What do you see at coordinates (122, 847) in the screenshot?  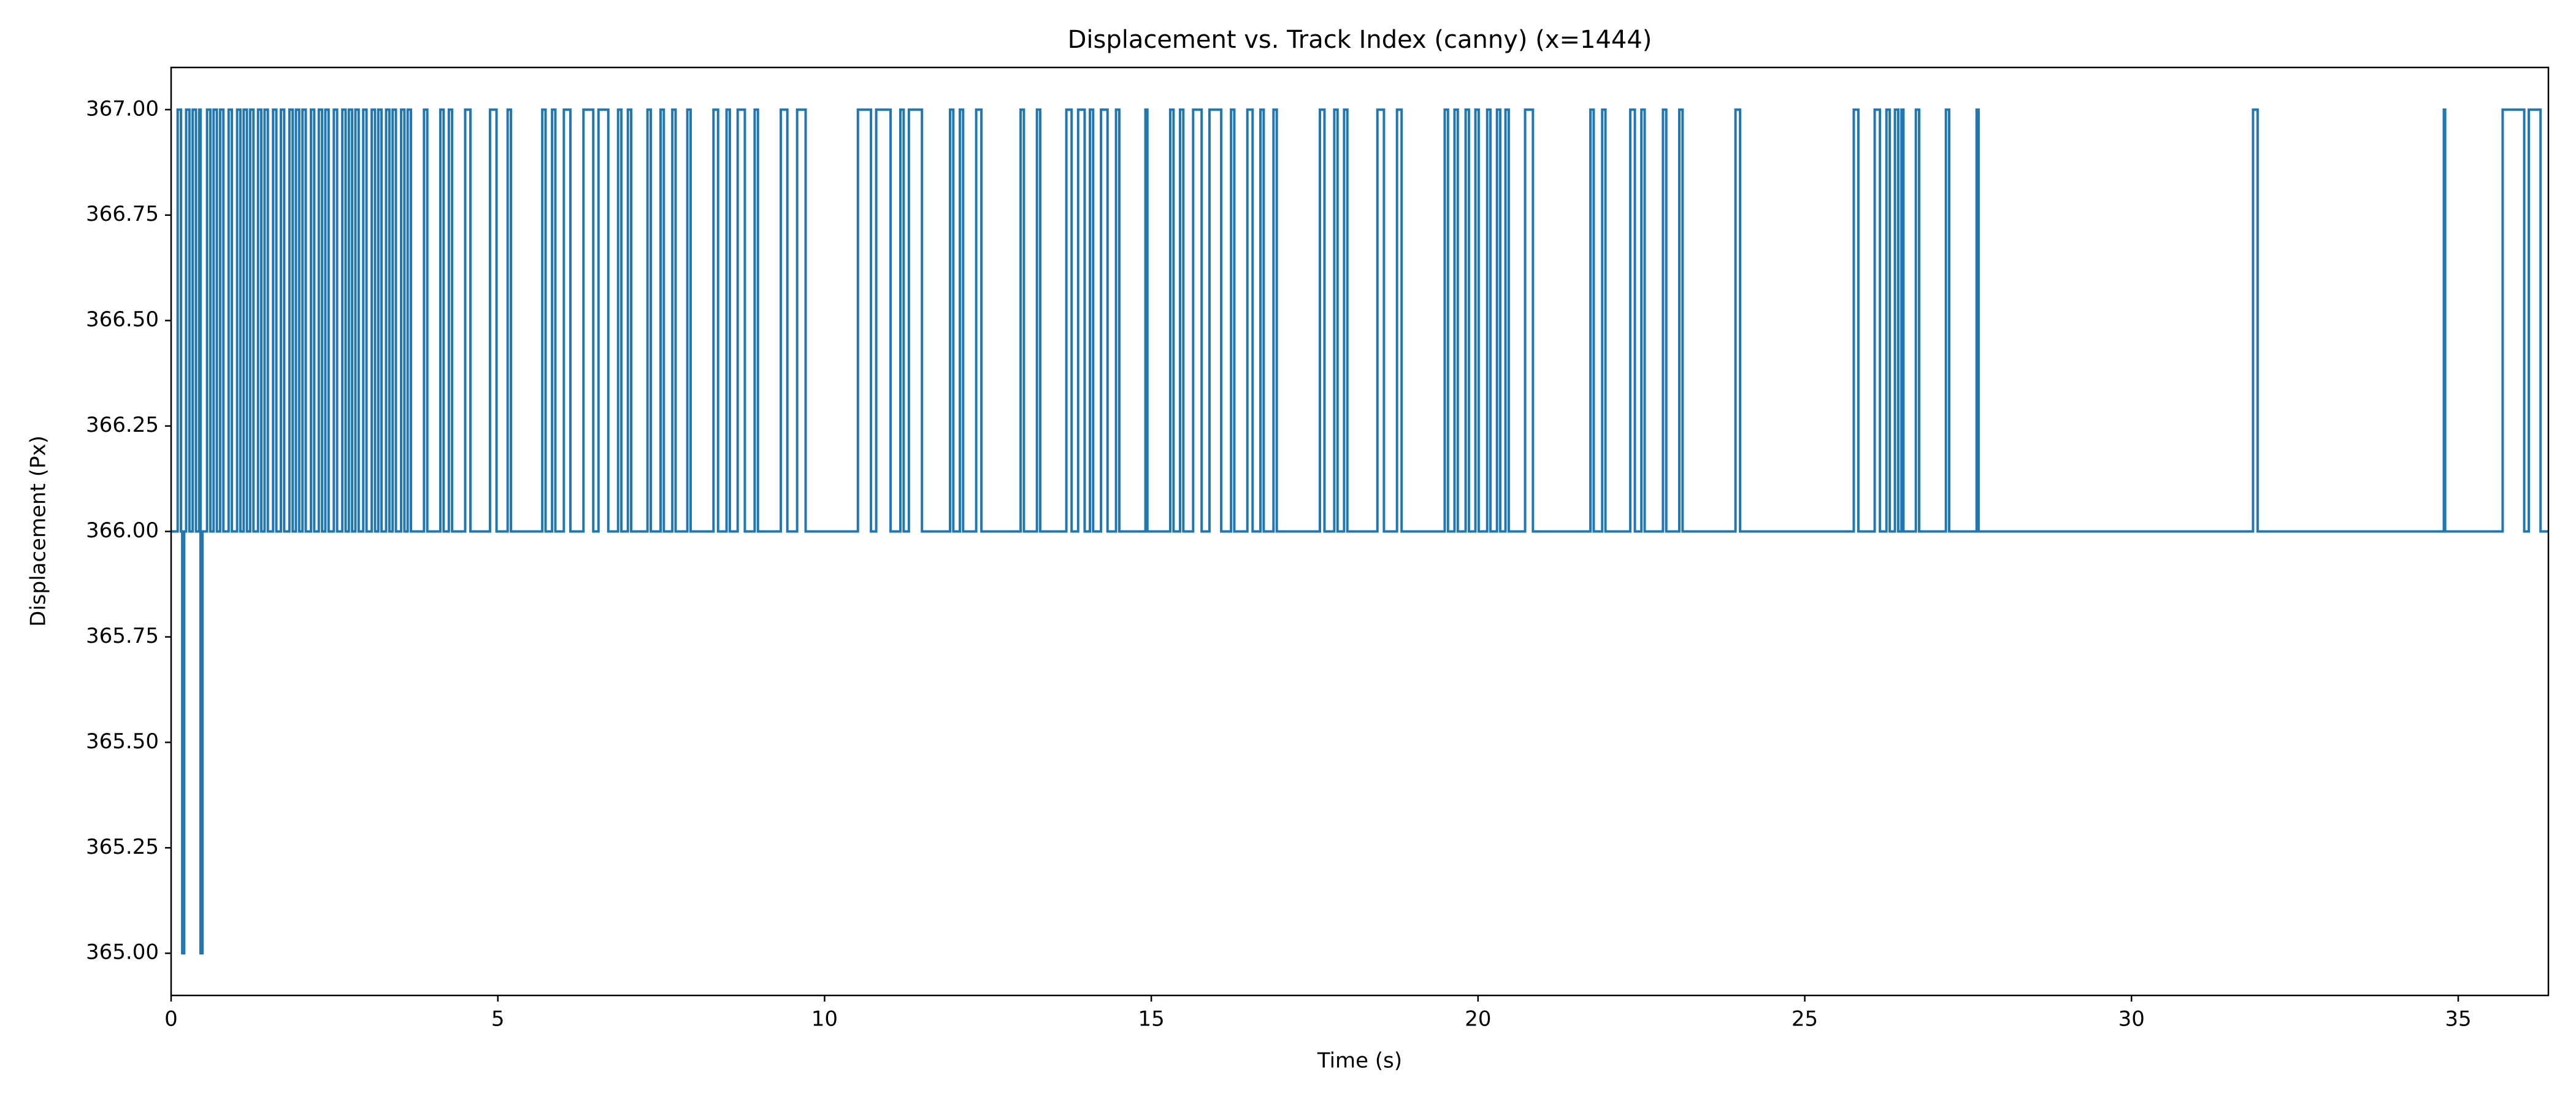 I see `y-tick-label: 365.25` at bounding box center [122, 847].